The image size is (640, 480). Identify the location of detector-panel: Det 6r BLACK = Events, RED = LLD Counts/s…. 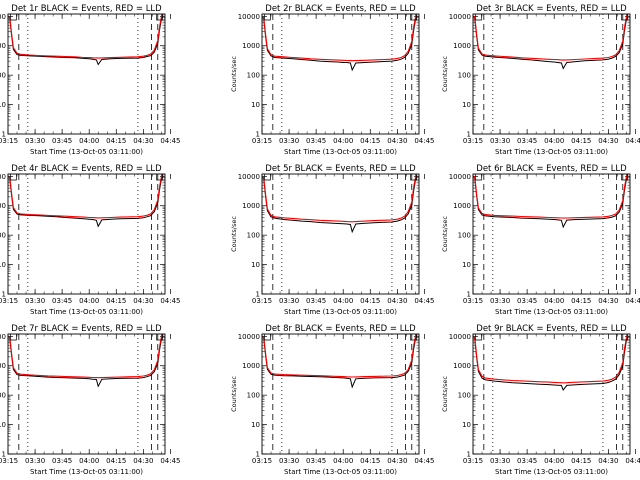
(540, 240).